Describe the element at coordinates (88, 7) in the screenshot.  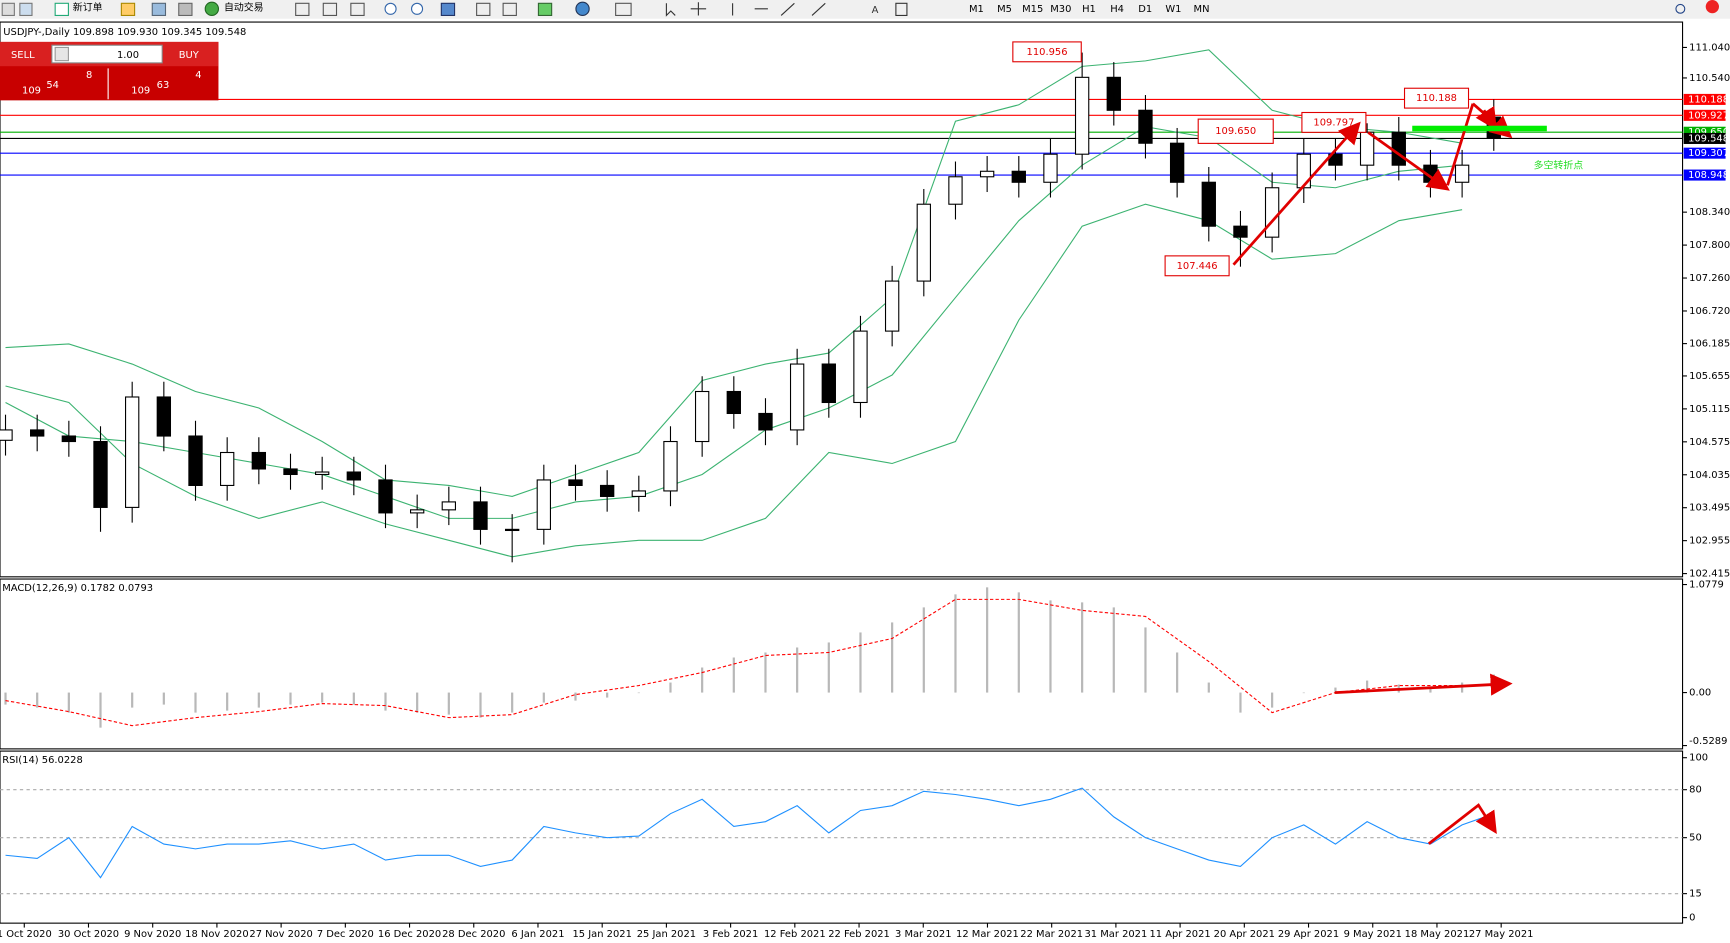
I see `new-order: 新订单` at that location.